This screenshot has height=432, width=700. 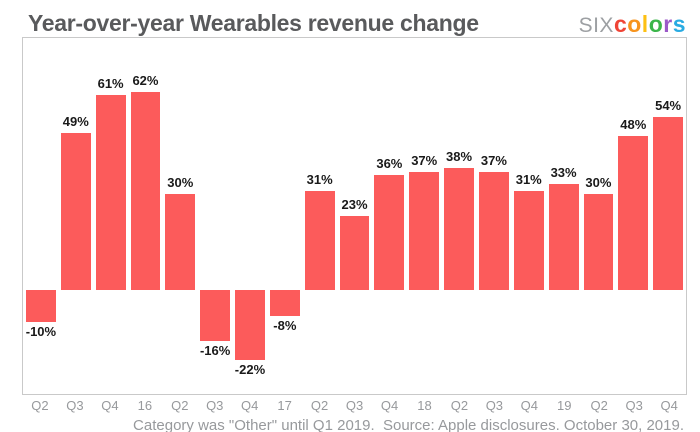 I want to click on bar-slot: 61%, so click(x=110, y=216).